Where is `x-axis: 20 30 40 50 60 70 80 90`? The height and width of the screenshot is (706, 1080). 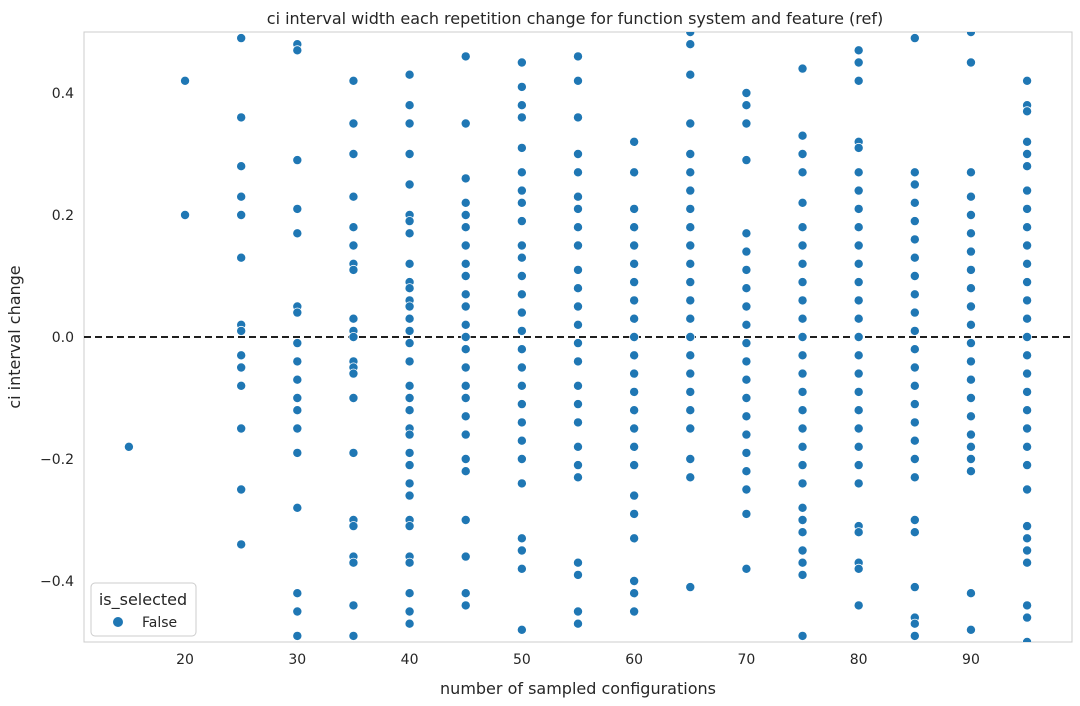
x-axis: 20 30 40 50 60 70 80 90 is located at coordinates (578, 660).